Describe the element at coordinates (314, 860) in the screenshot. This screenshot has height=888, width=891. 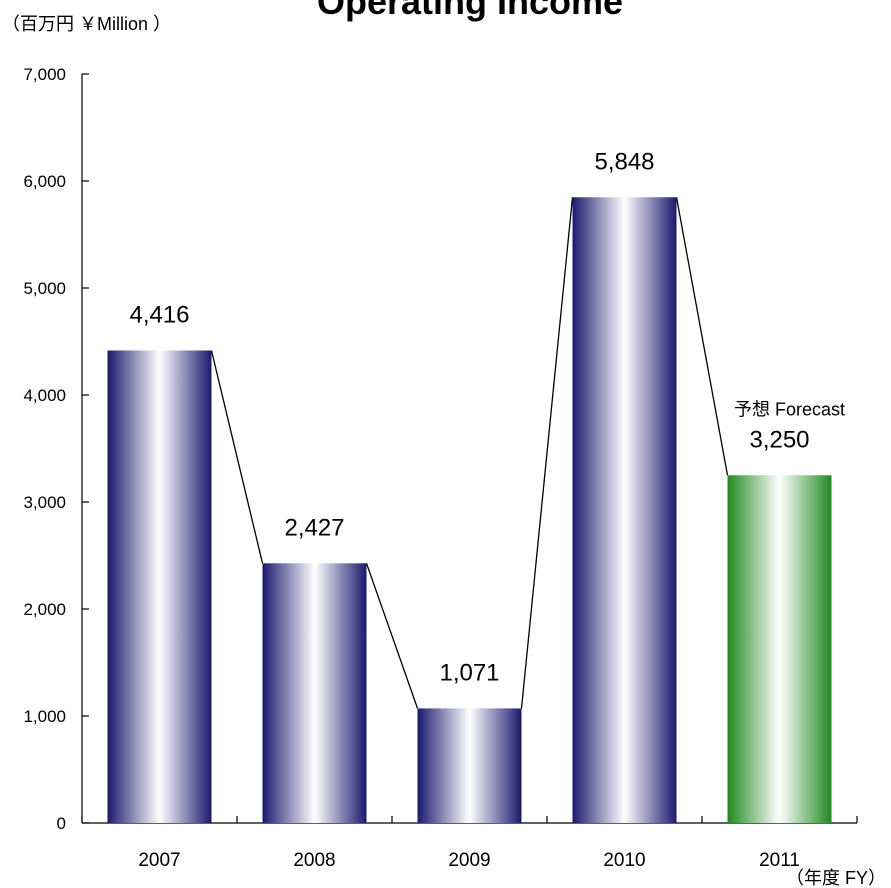
I see `x-category-label: 2008` at that location.